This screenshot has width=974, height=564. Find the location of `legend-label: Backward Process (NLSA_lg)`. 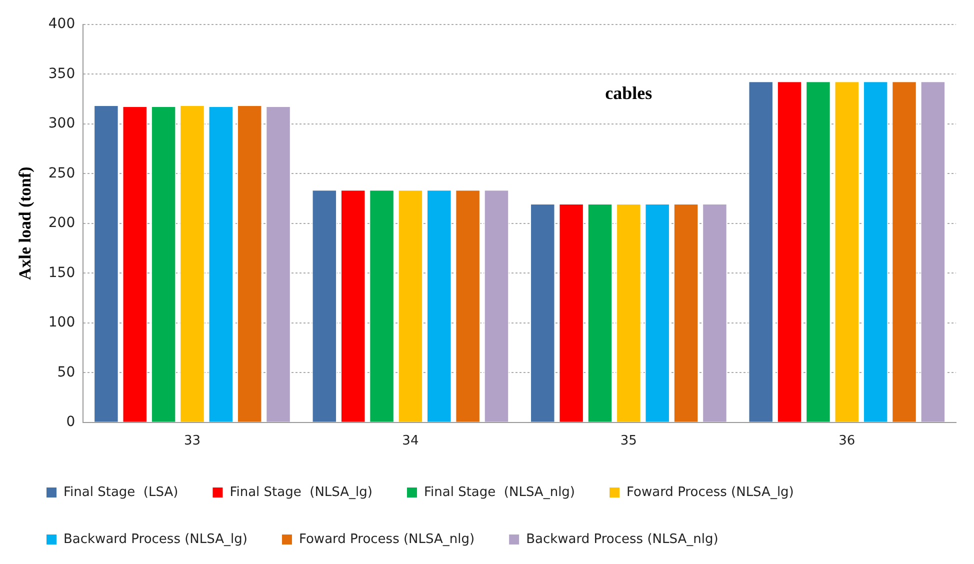

legend-label: Backward Process (NLSA_lg) is located at coordinates (156, 539).